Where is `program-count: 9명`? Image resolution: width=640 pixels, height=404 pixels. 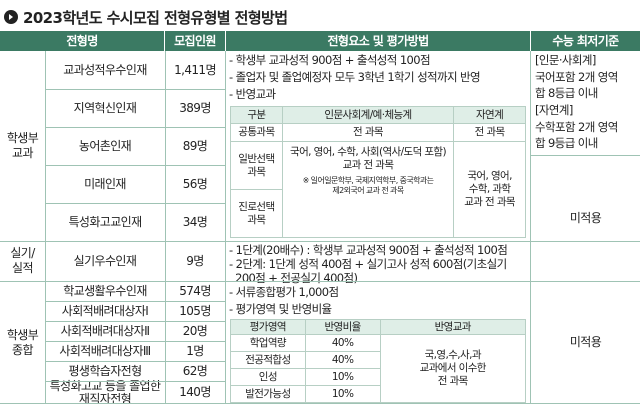
program-count: 9명 is located at coordinates (195, 260).